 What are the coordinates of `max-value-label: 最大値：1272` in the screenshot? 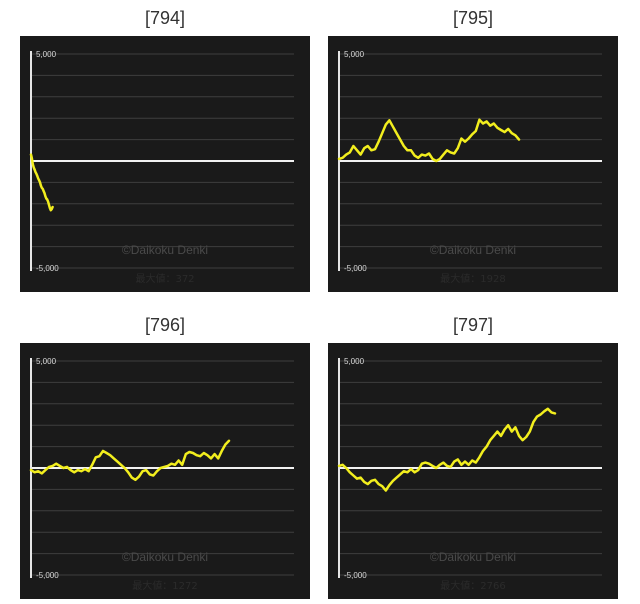 It's located at (164, 585).